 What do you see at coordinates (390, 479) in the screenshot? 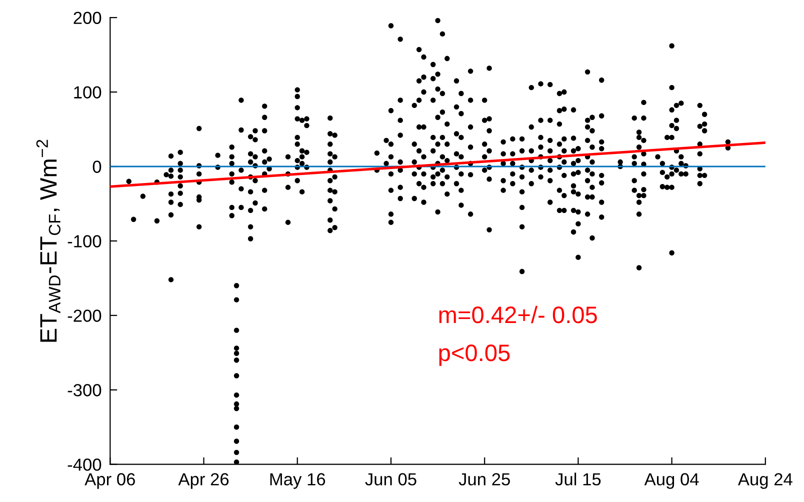
I see `x-tick-label: Jun 05` at bounding box center [390, 479].